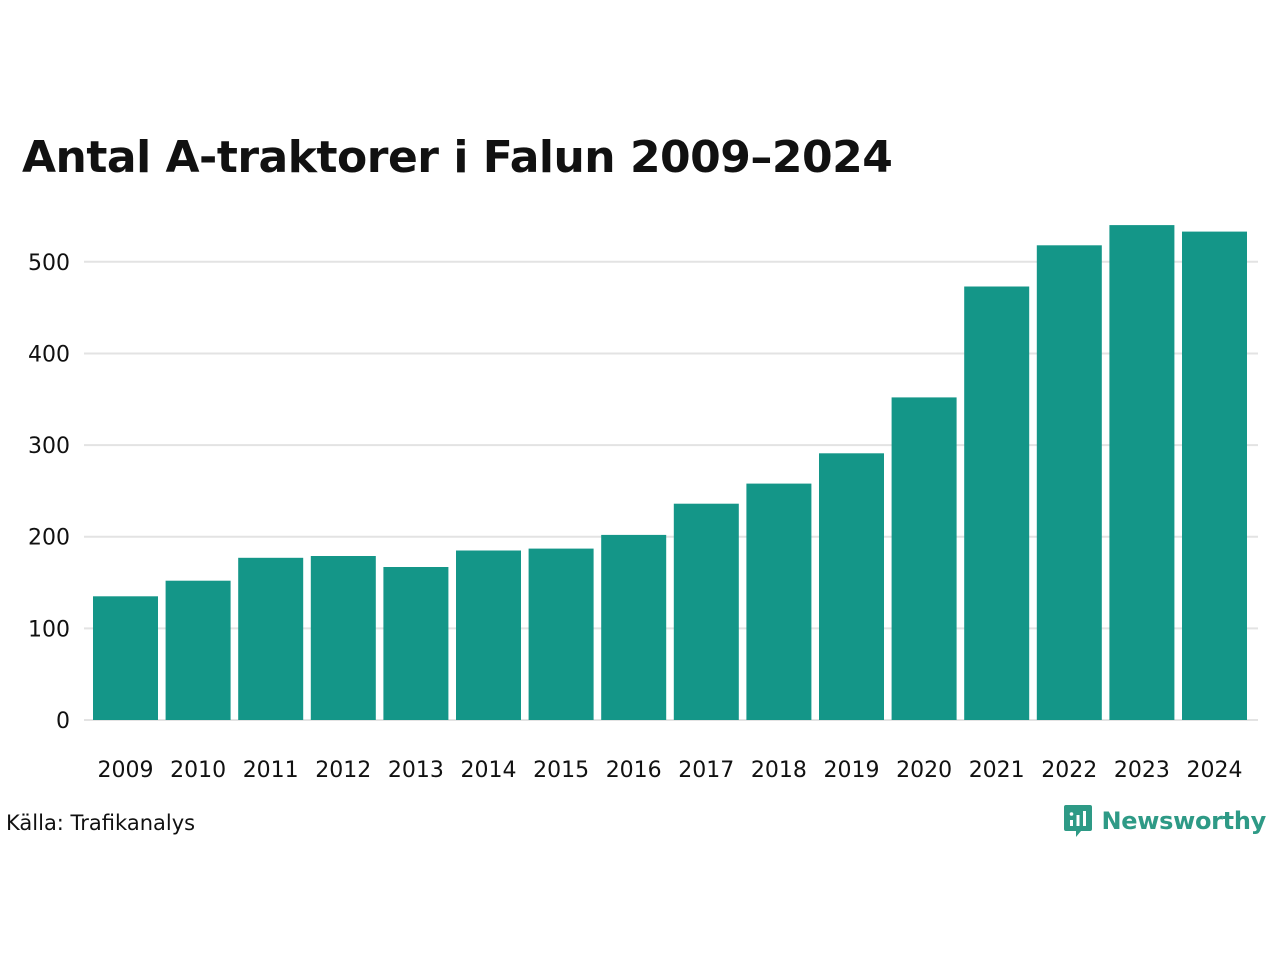 The image size is (1280, 960). Describe the element at coordinates (49, 263) in the screenshot. I see `y-tick-label: 500` at that location.